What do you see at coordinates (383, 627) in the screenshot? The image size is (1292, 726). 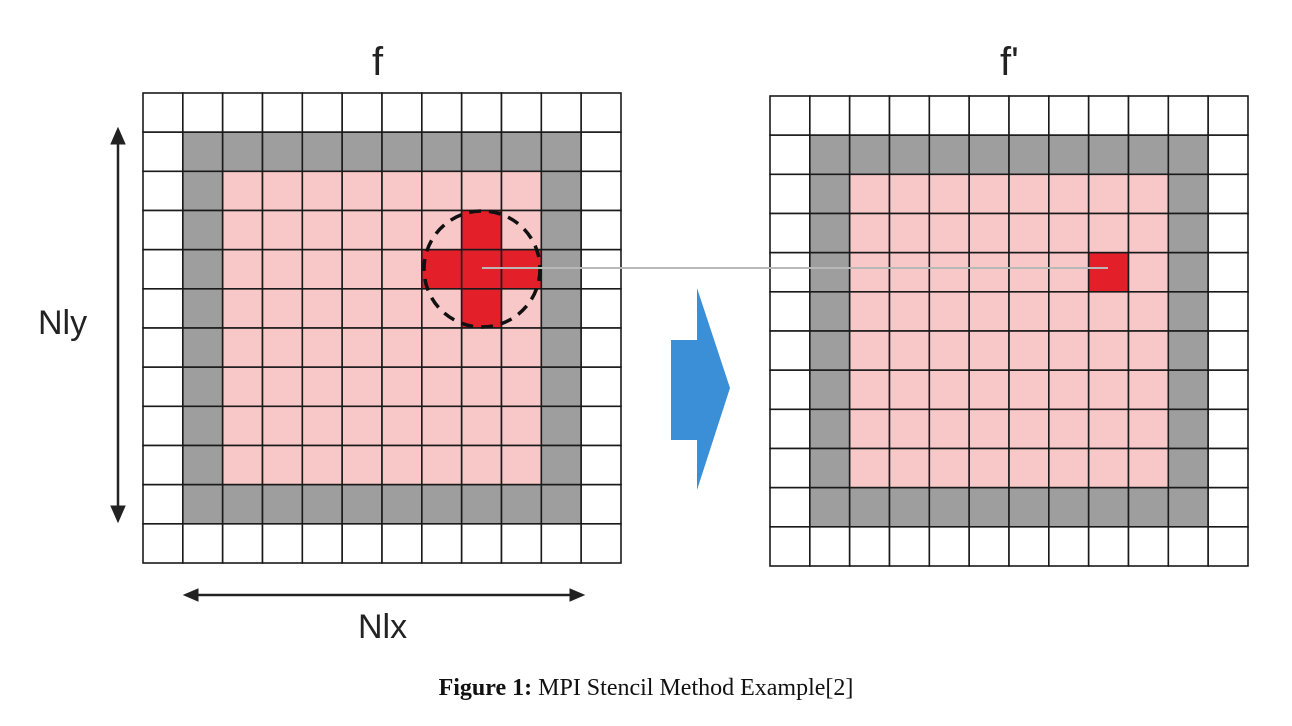 I see `x-axis-label: Nlx` at bounding box center [383, 627].